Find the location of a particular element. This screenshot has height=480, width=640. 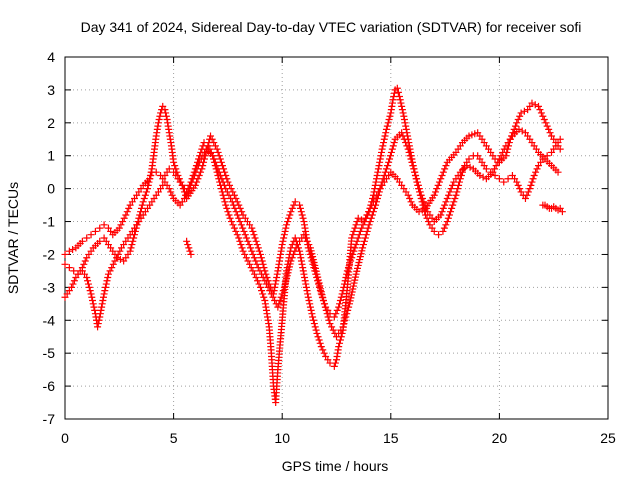

x-tick-label: 25 is located at coordinates (608, 438).